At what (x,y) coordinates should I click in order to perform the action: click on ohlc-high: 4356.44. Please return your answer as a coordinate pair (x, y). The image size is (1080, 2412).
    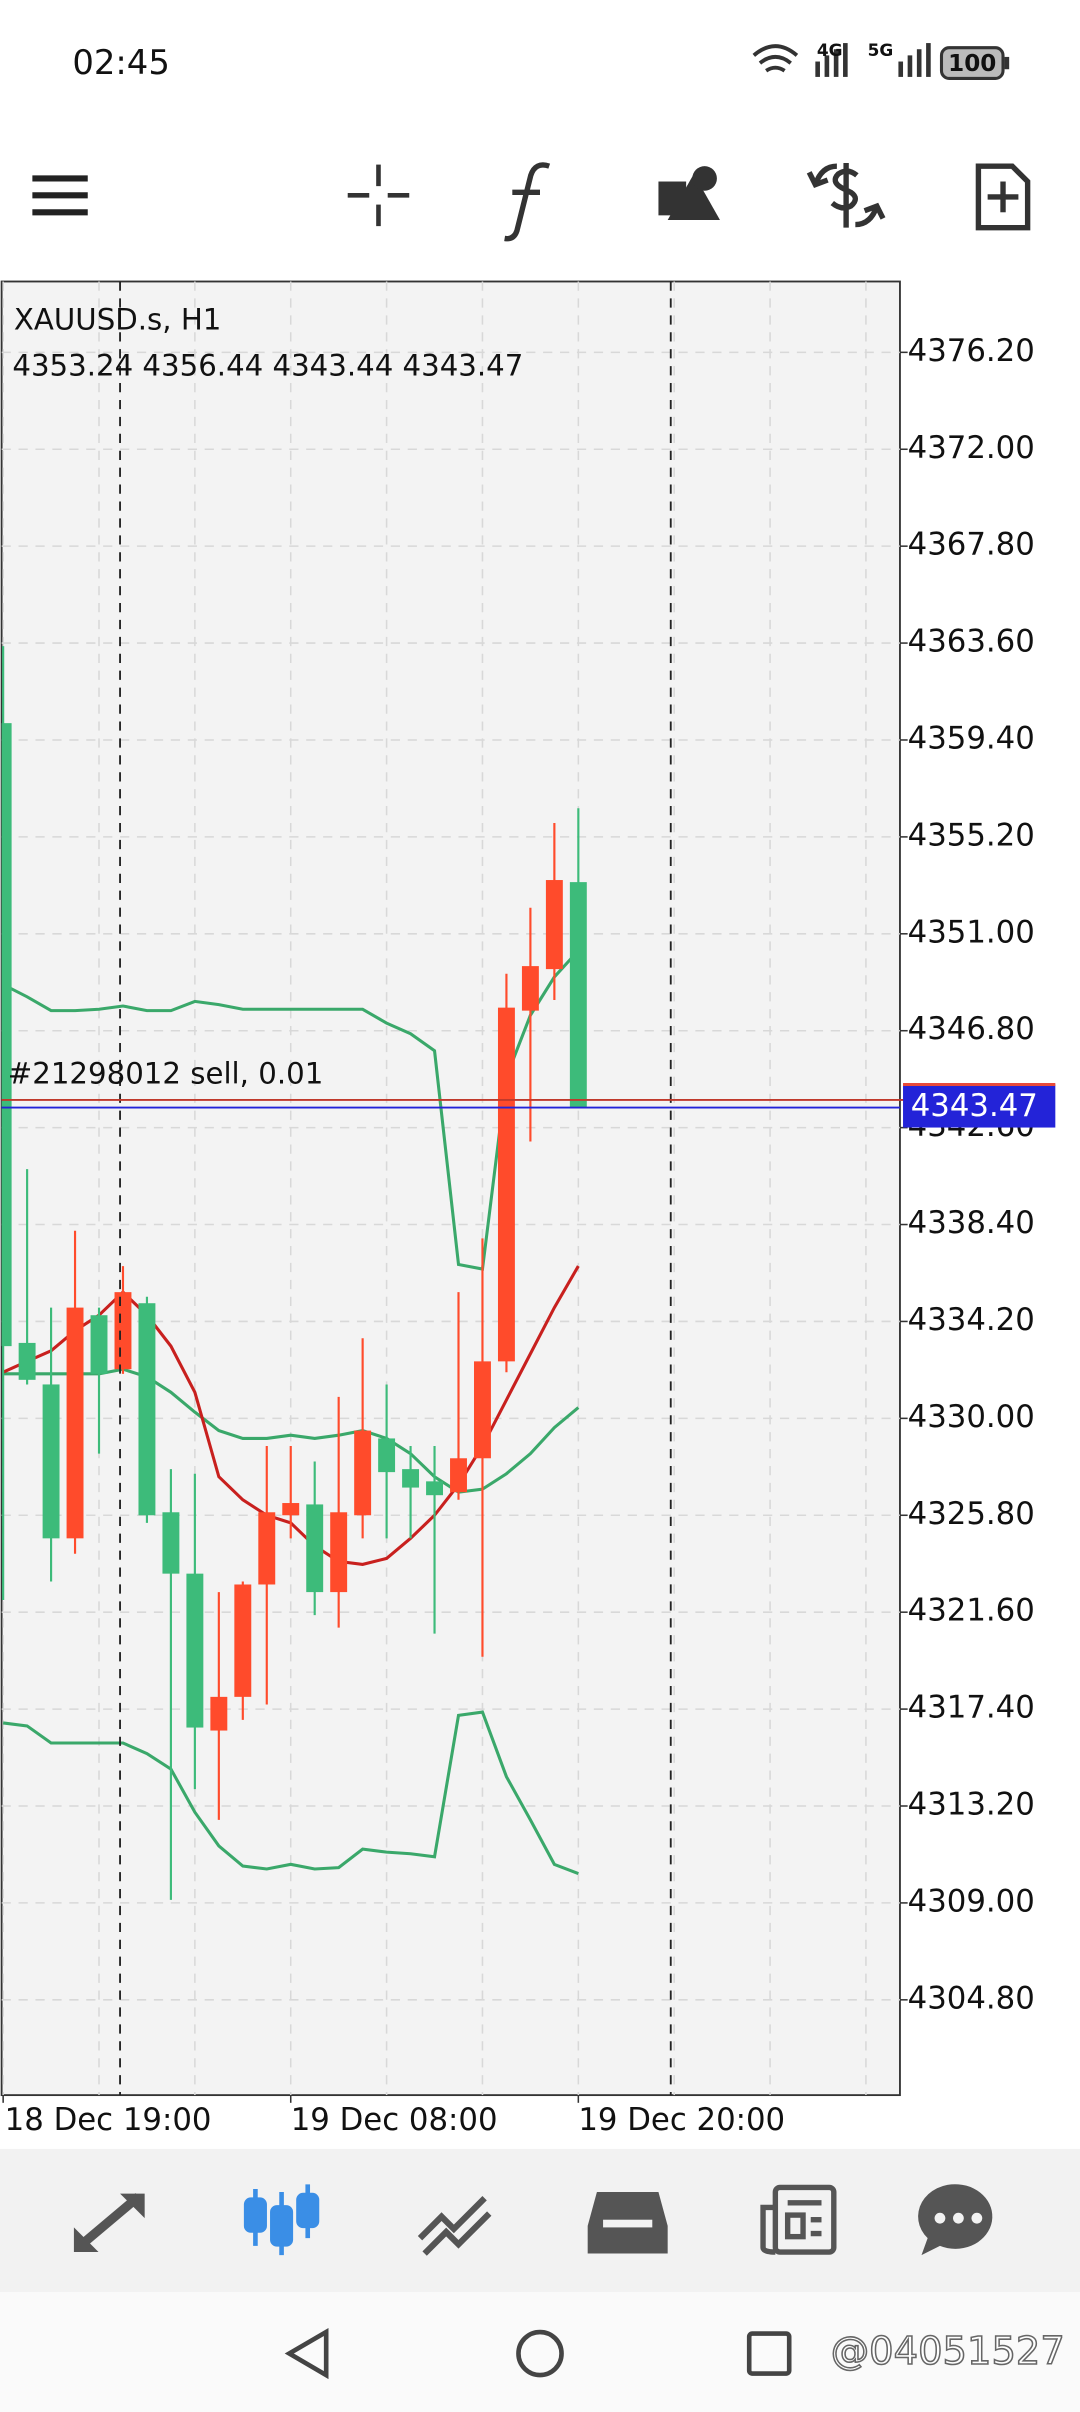
    Looking at the image, I should click on (202, 366).